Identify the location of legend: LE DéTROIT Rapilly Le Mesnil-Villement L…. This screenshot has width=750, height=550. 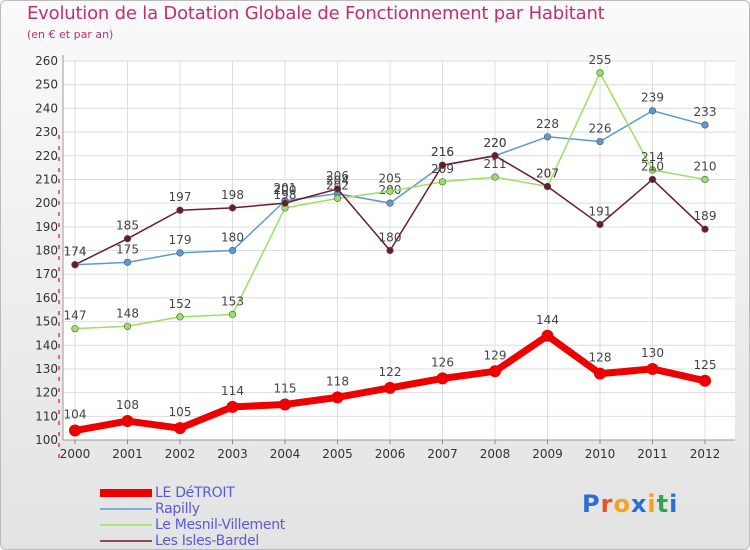
(192, 517).